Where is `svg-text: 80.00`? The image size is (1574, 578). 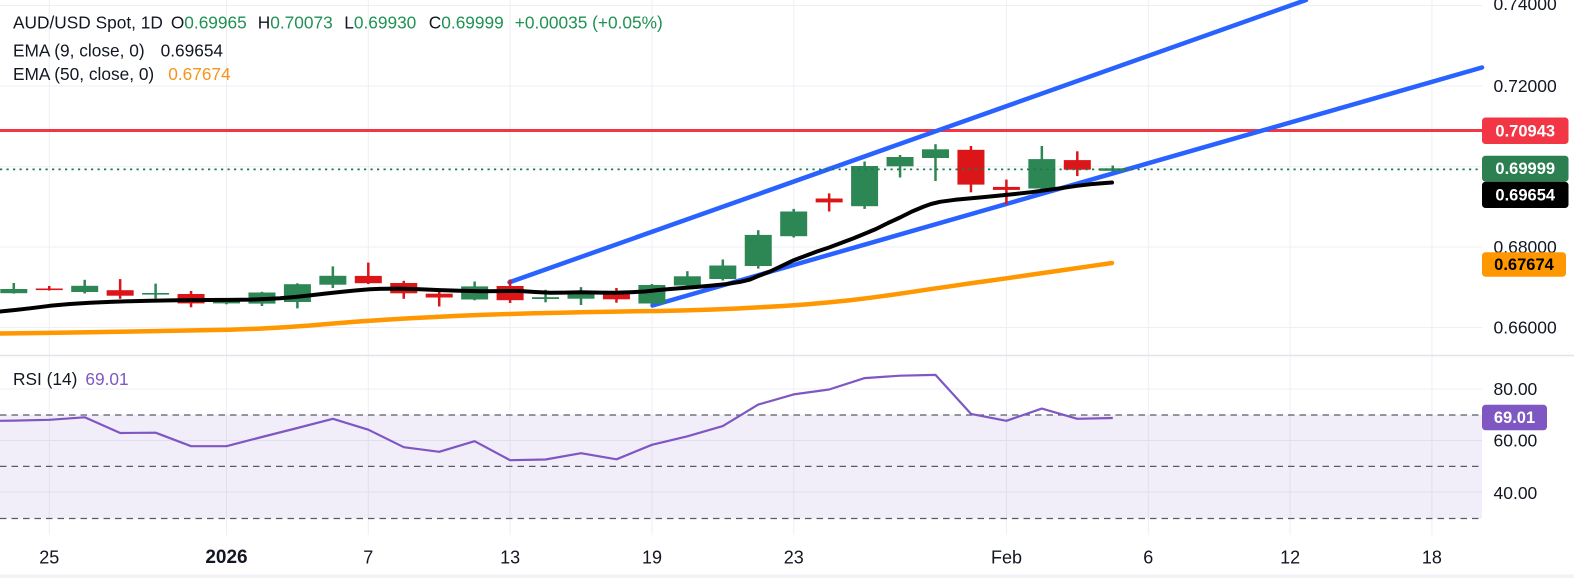 svg-text: 80.00 is located at coordinates (1516, 389).